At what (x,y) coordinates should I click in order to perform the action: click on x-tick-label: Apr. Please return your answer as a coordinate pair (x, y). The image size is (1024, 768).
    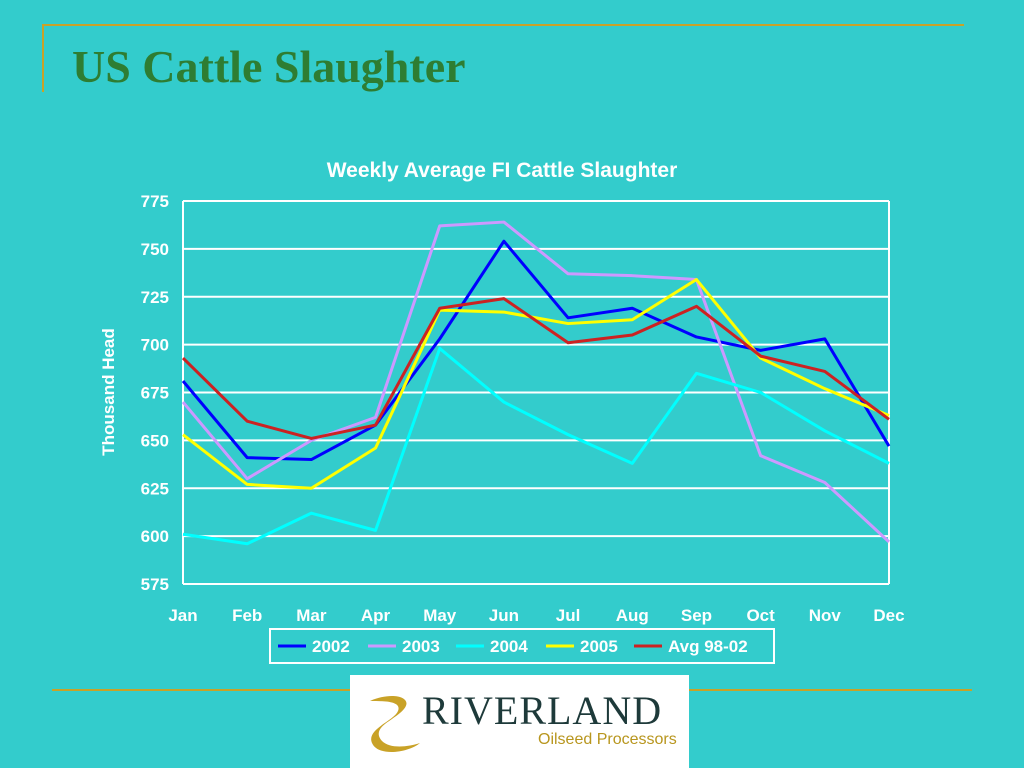
    Looking at the image, I should click on (376, 615).